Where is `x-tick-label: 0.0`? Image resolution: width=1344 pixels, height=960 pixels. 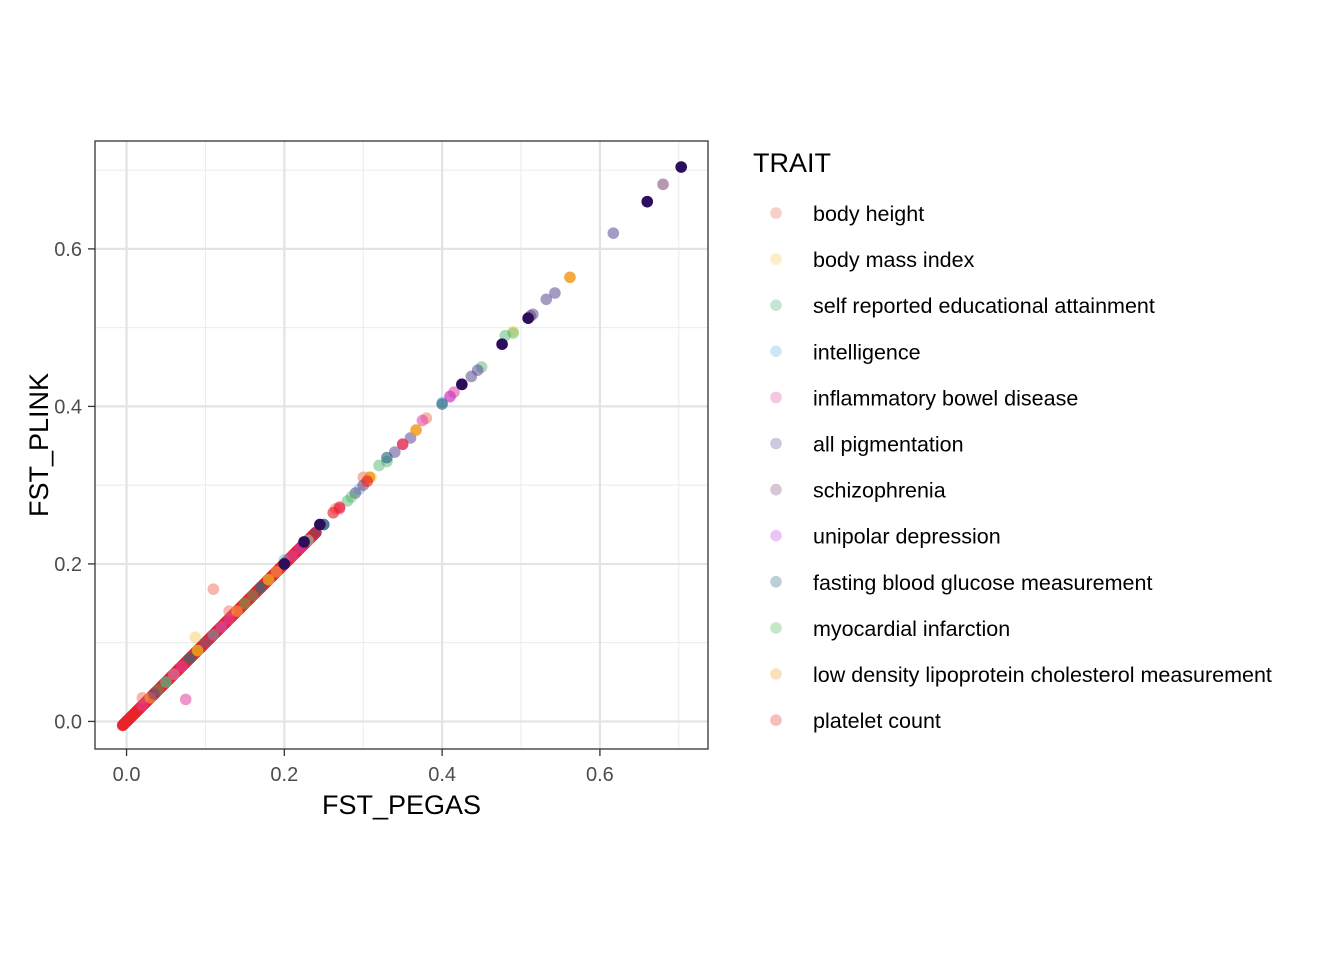 x-tick-label: 0.0 is located at coordinates (127, 775).